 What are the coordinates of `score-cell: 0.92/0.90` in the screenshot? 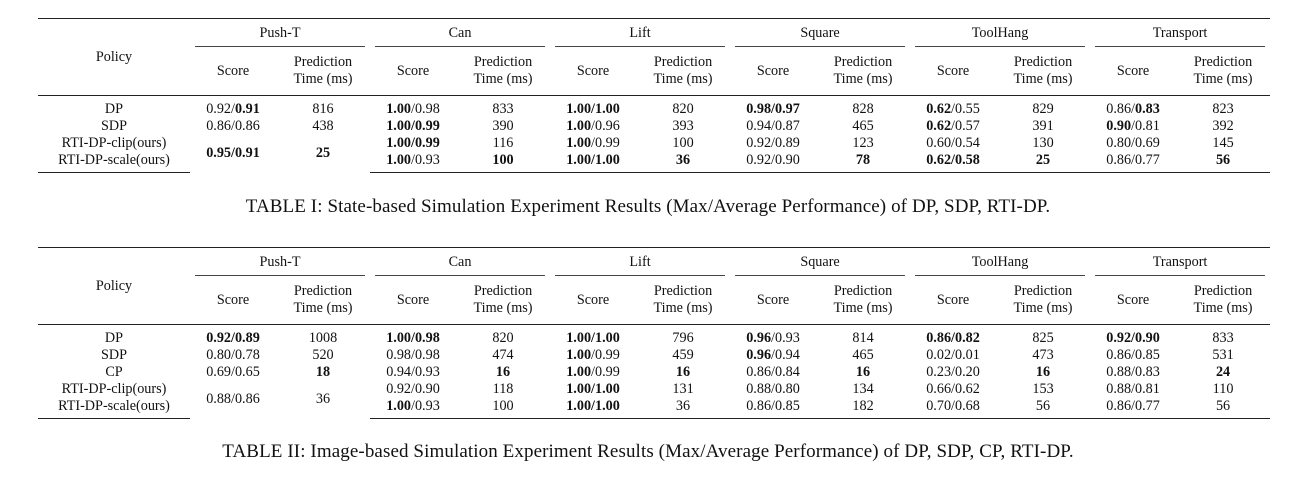 It's located at (773, 162).